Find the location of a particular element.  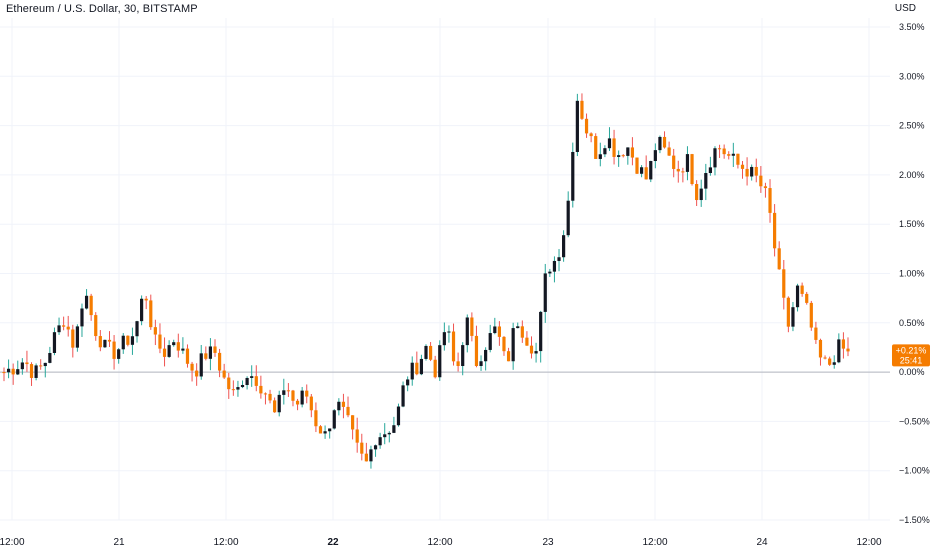

time-axis: 12:00 21 12:00 22 12:00 23 12:00 24 12:00 is located at coordinates (441, 542).